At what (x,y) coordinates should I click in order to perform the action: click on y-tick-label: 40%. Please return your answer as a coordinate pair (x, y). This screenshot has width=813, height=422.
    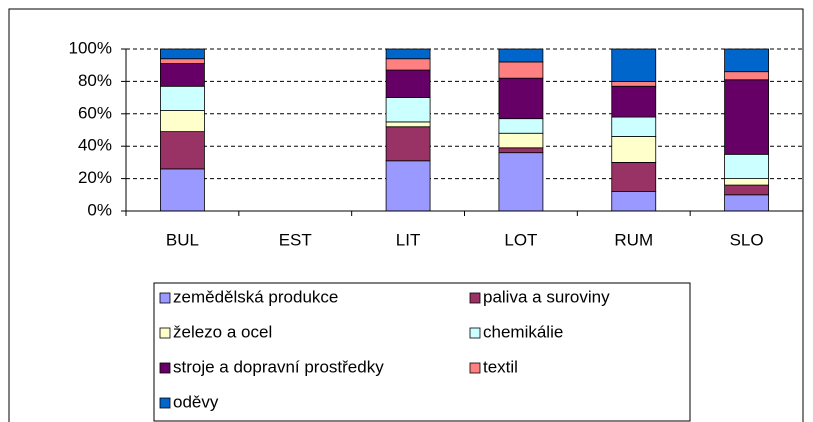
    Looking at the image, I should click on (95, 145).